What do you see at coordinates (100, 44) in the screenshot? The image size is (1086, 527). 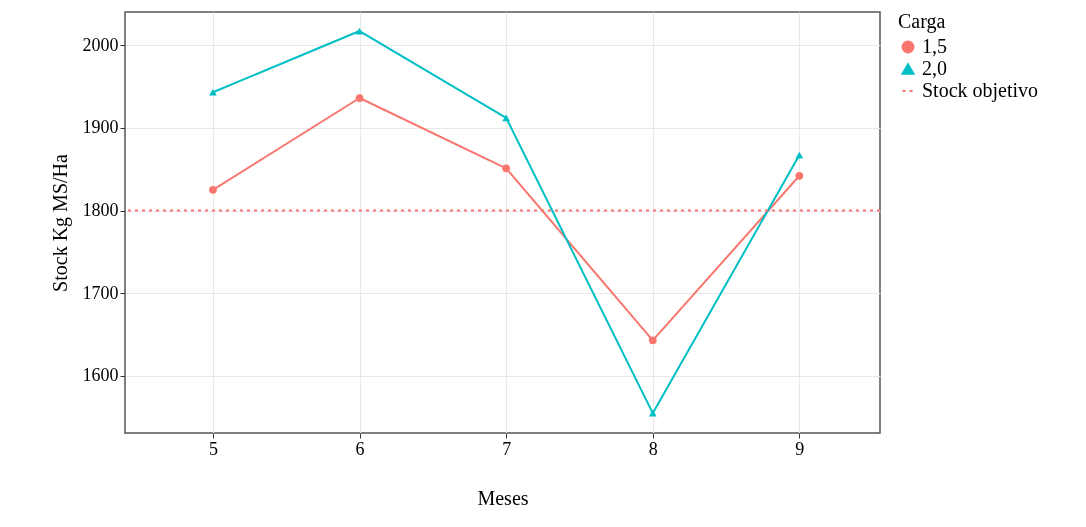 I see `y-tick-label: 2000` at bounding box center [100, 44].